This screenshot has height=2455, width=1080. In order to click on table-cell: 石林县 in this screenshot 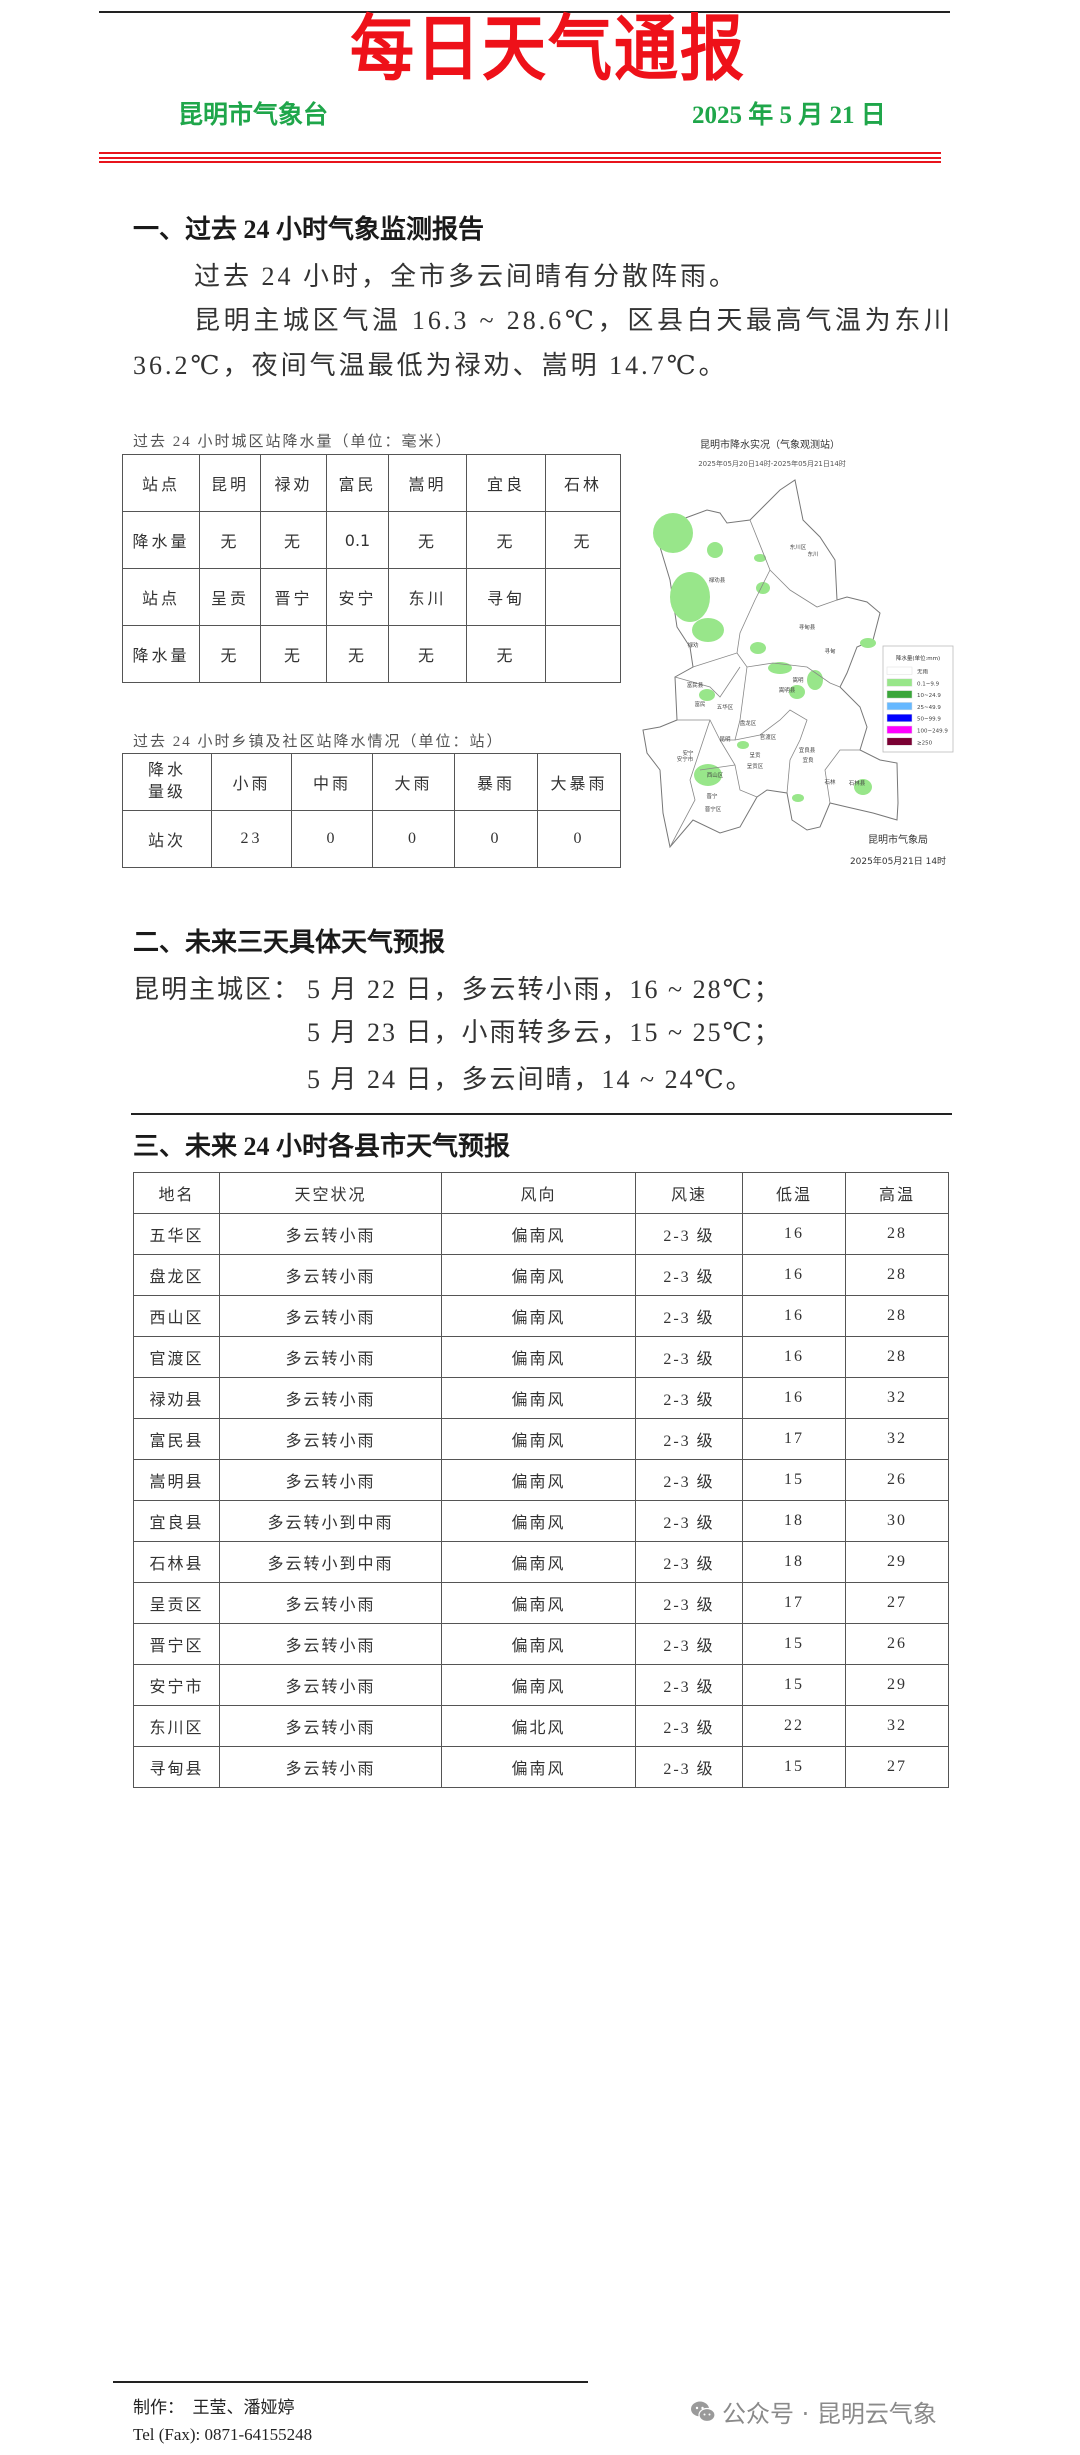, I will do `click(176, 1562)`.